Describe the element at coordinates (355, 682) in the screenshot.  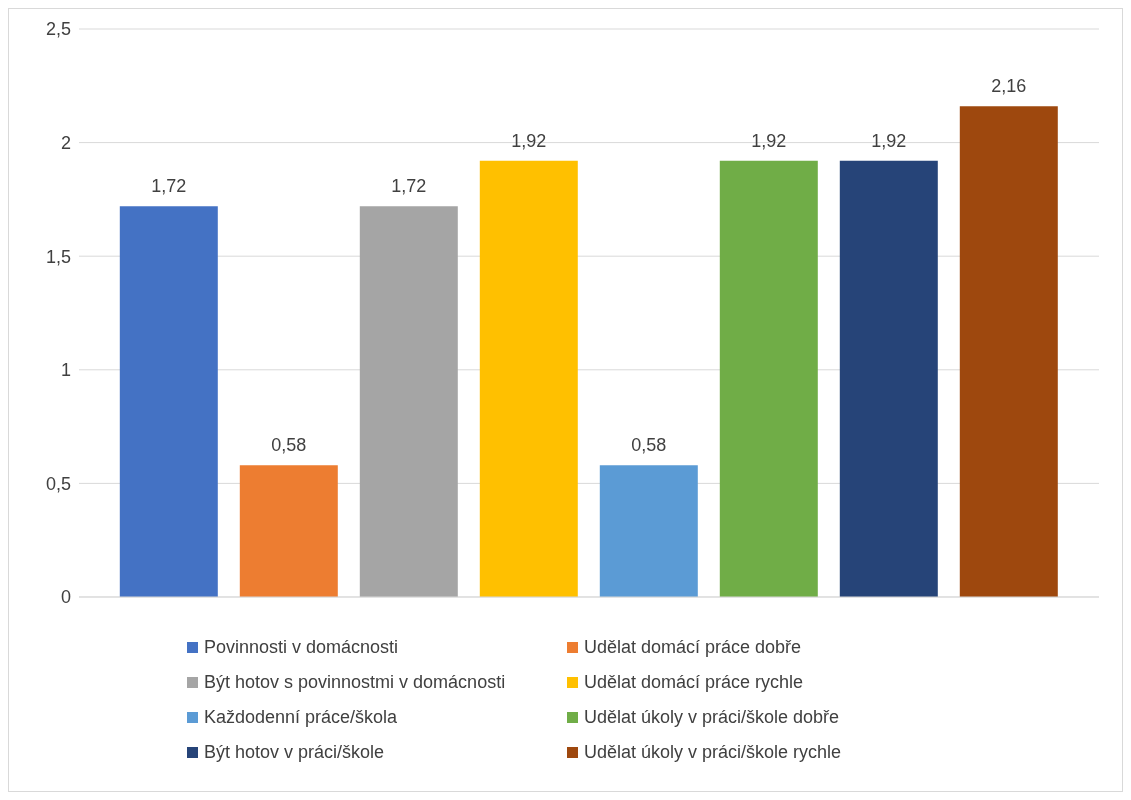
I see `legend-label: Být hotov s povinnostmi v domácnosti` at that location.